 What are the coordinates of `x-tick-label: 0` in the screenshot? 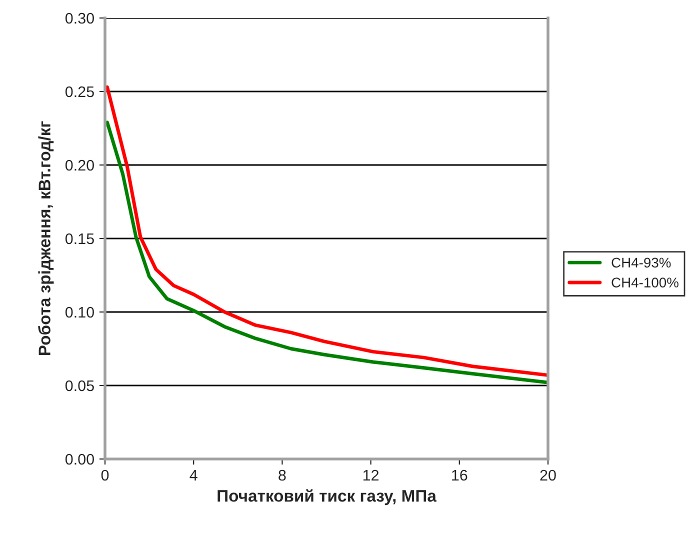 It's located at (105, 475).